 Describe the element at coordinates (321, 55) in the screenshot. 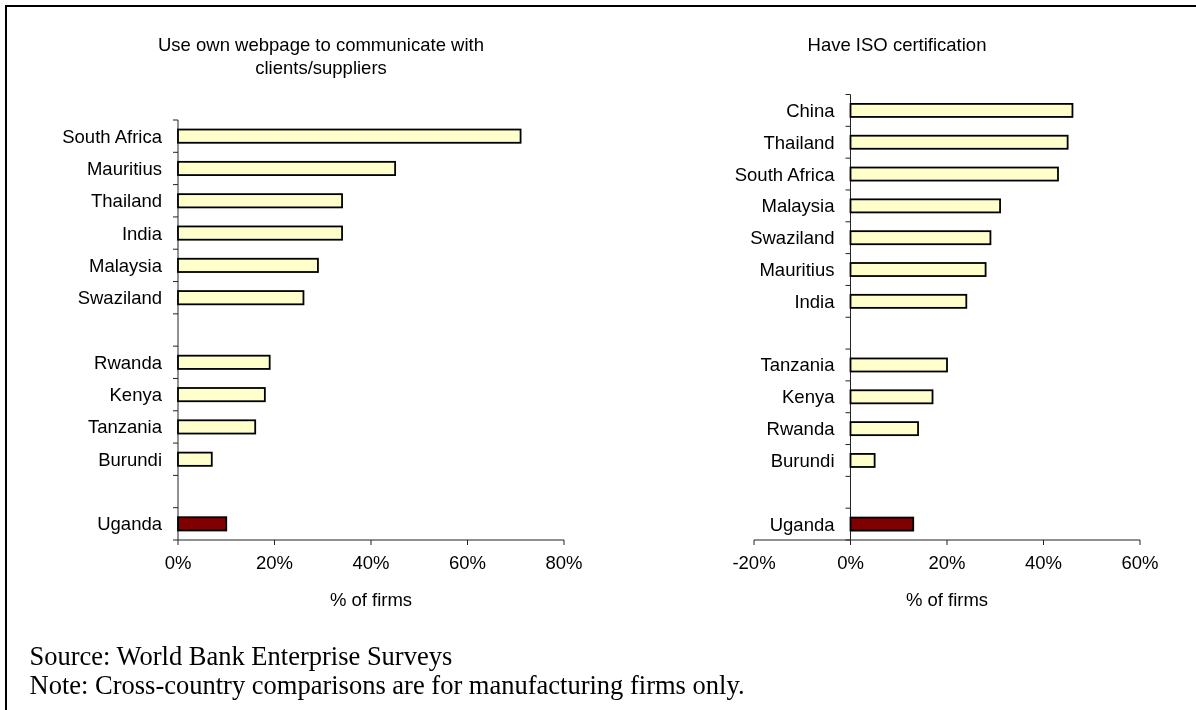

I see `chart-title: Use own webpage to communicate with clients/suppliers` at that location.